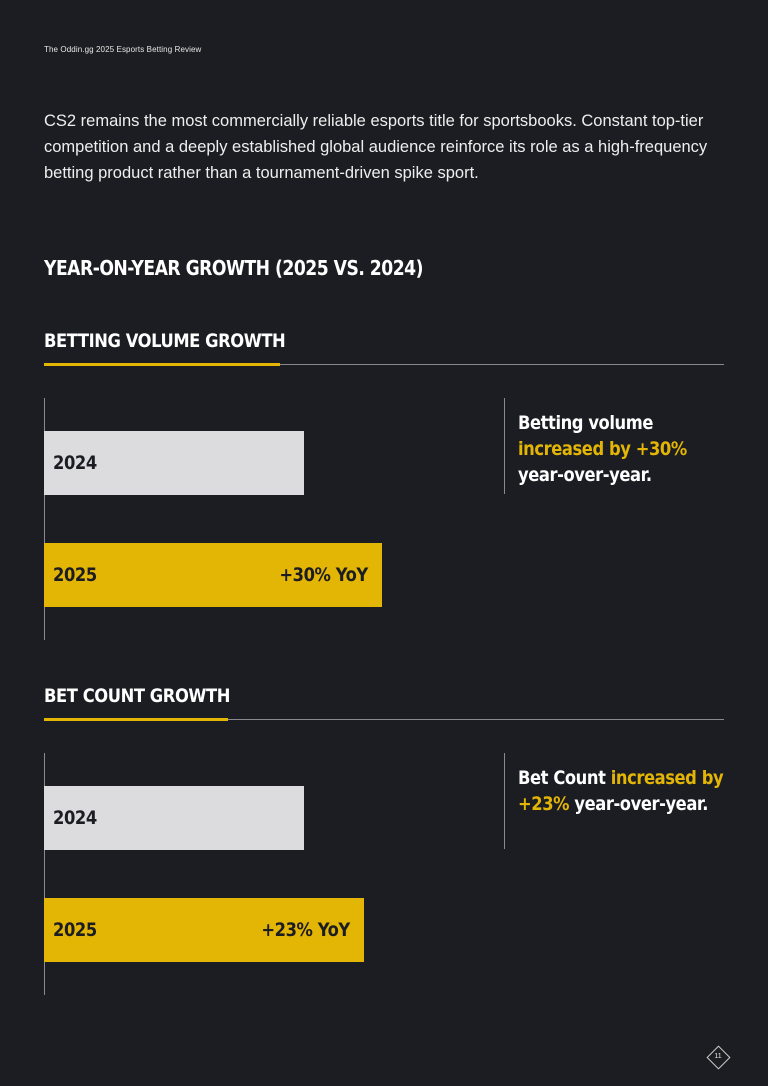 This screenshot has width=768, height=1086. What do you see at coordinates (254, 519) in the screenshot?
I see `betting-volume-chart: 2024 2025 +30% YoY` at bounding box center [254, 519].